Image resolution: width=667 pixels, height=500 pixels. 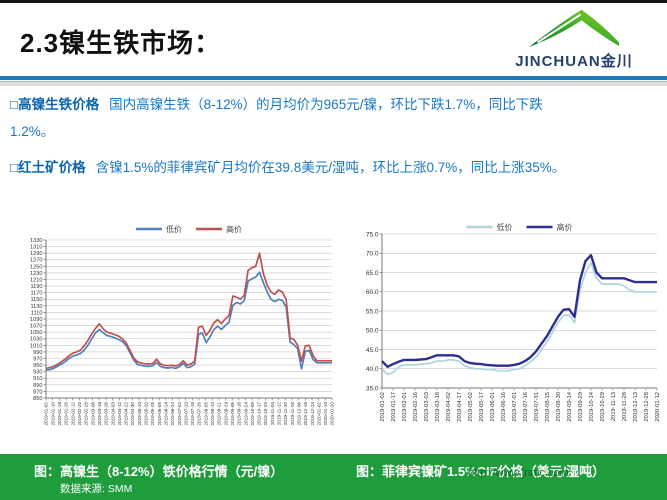 What do you see at coordinates (526, 407) in the screenshot?
I see `svg-text: 2019-07-16` at bounding box center [526, 407].